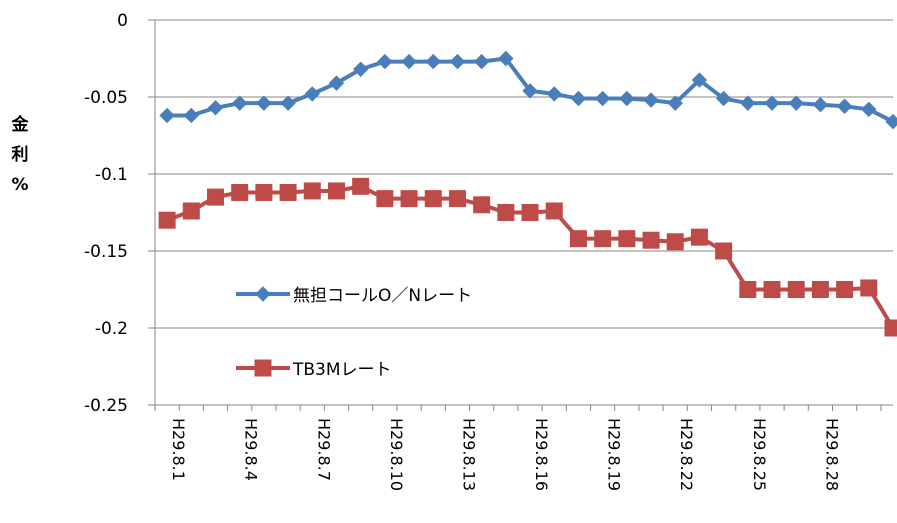 This screenshot has height=523, width=897. Describe the element at coordinates (342, 370) in the screenshot. I see `legend-label: TB3Mレート` at that location.